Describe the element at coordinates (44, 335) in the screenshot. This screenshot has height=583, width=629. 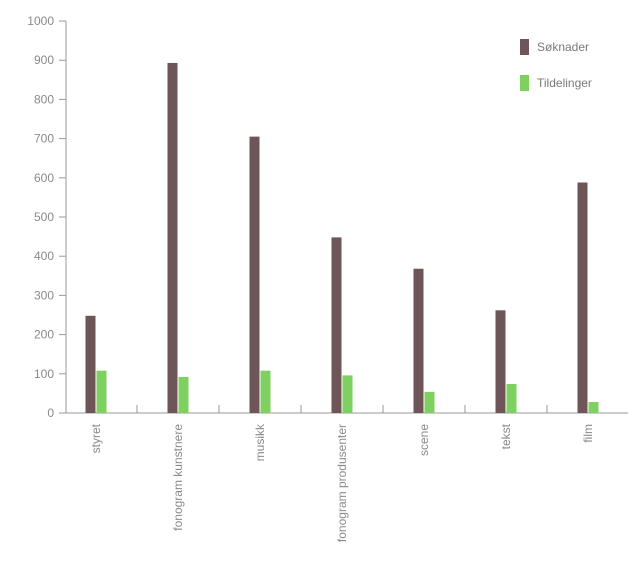
I see `y-tick-label: 200` at that location.